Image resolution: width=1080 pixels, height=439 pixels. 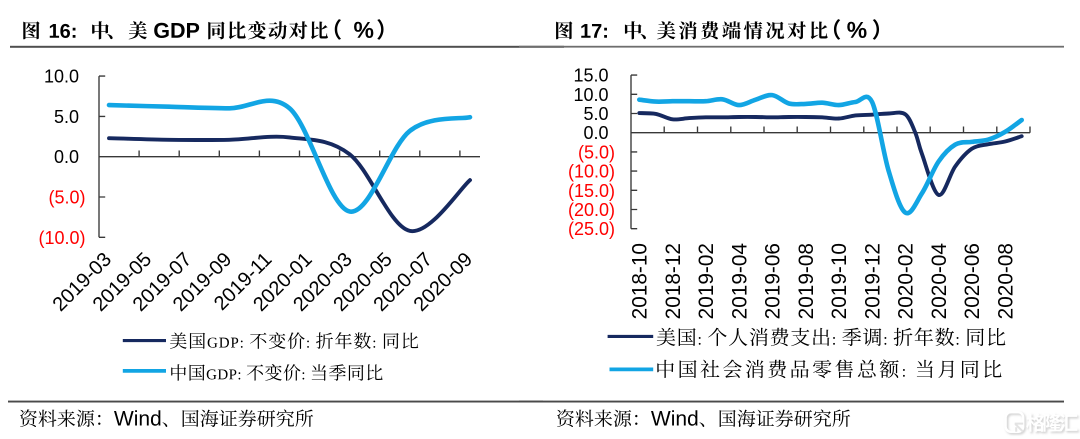 What do you see at coordinates (939, 281) in the screenshot?
I see `svg-text: 2020-04` at bounding box center [939, 281].